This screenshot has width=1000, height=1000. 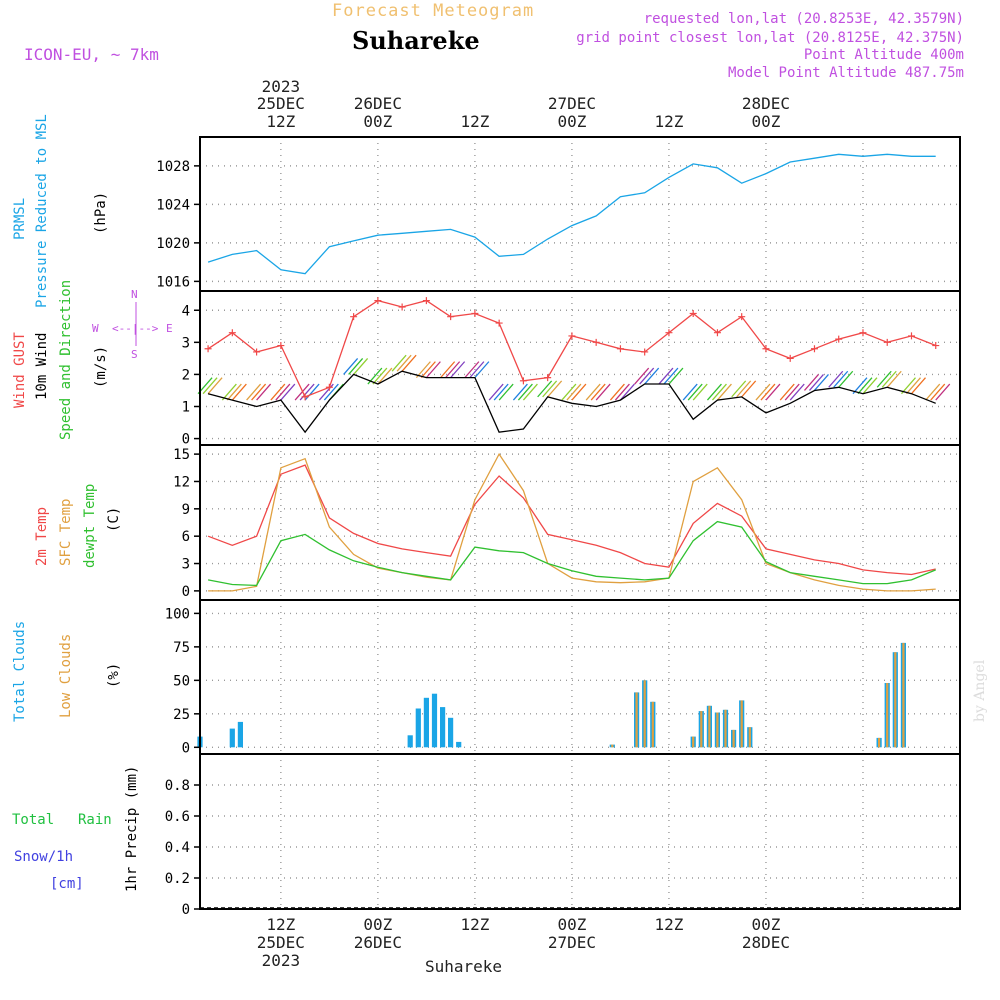 What do you see at coordinates (114, 519) in the screenshot?
I see `c-label: (C)` at bounding box center [114, 519].